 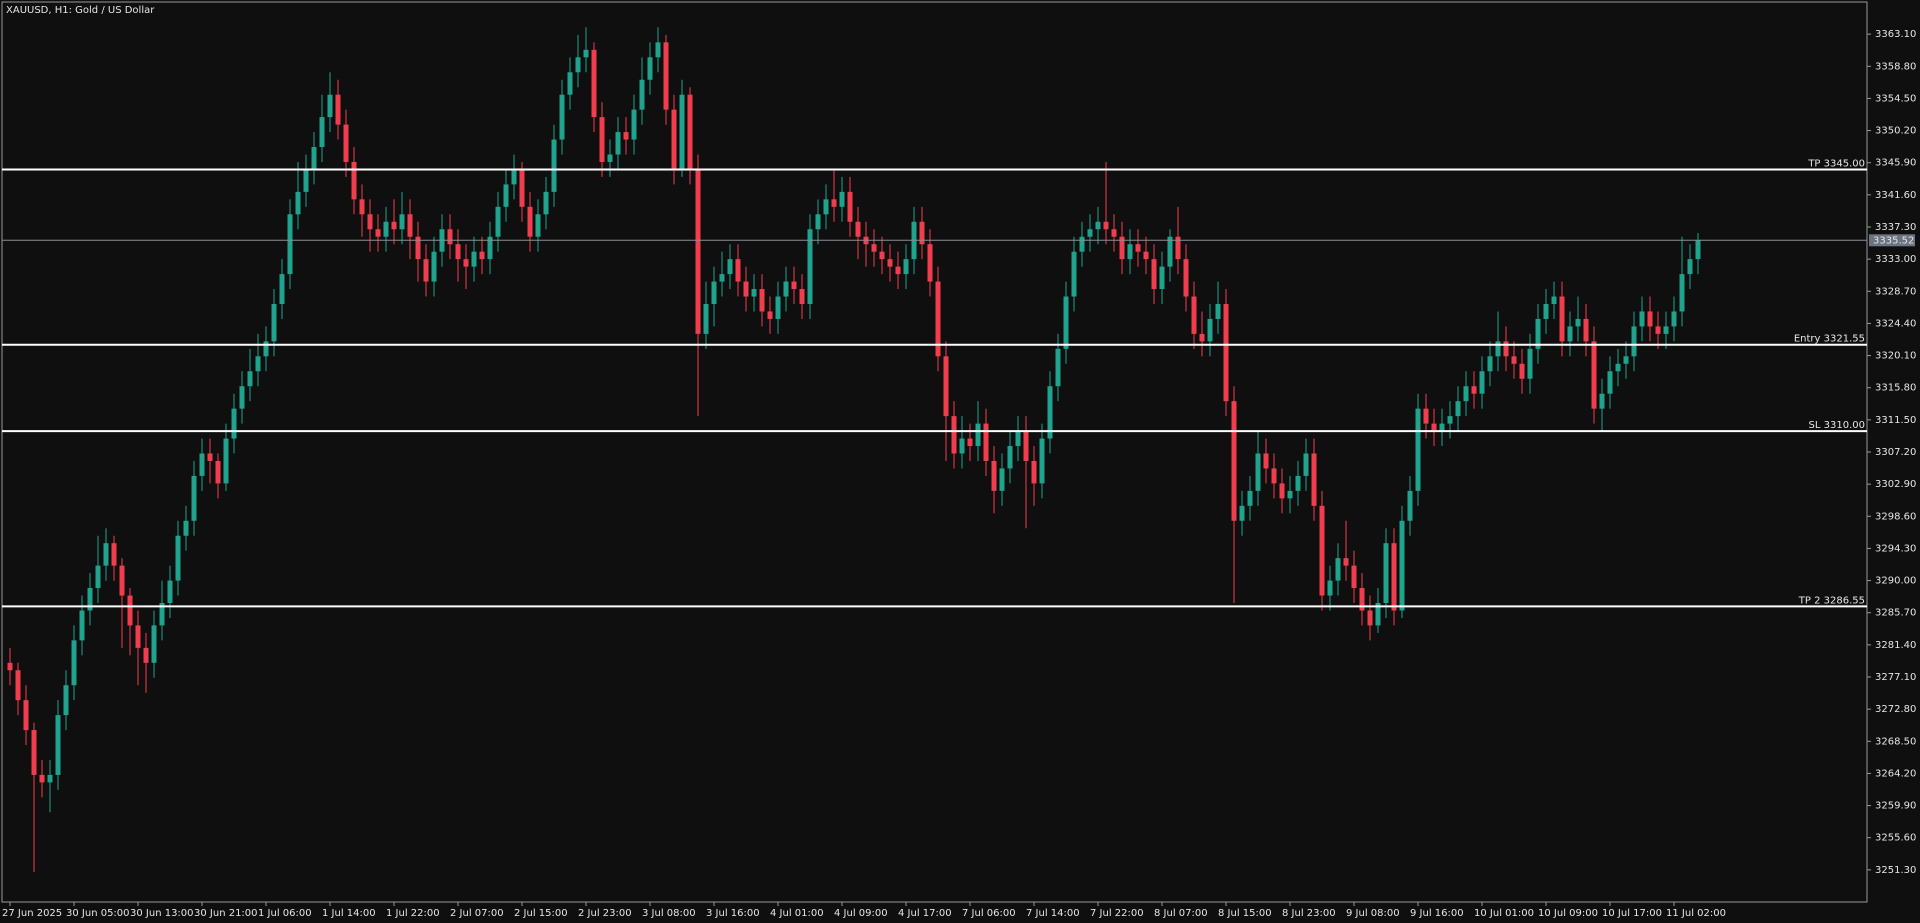 I want to click on x-tick-label: 11 Jul 02:00, so click(x=1696, y=913).